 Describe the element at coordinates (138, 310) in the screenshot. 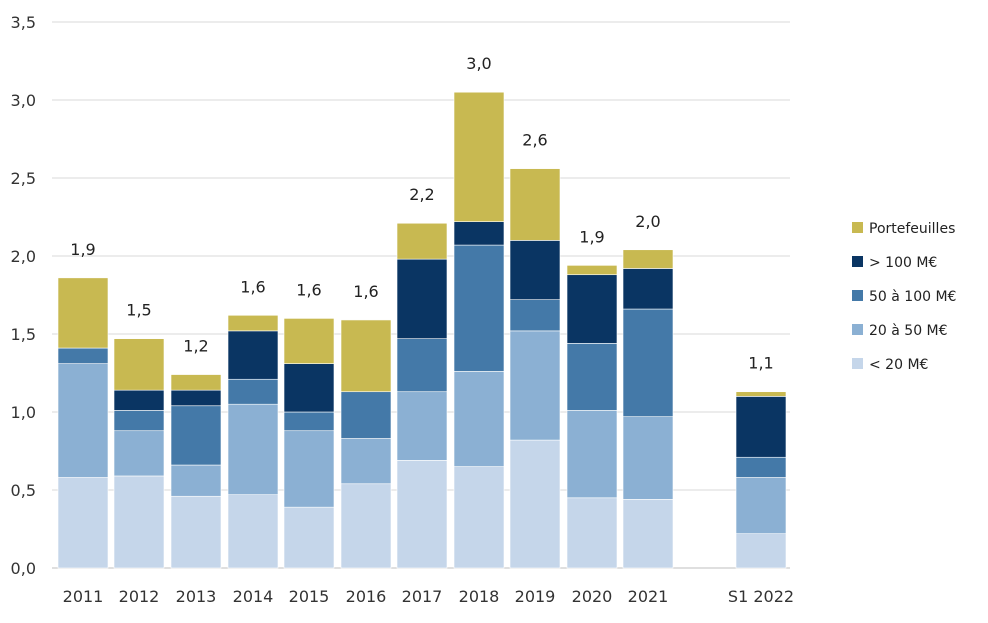

I see `total-label: 1,5` at that location.